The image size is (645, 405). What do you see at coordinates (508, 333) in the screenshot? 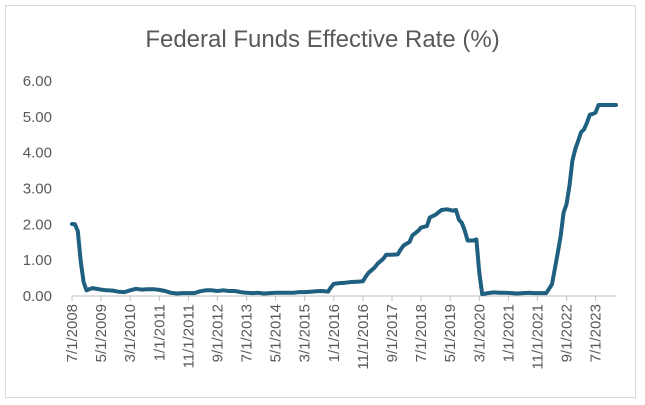
I see `x-tick-label: 1/1/2021` at bounding box center [508, 333].